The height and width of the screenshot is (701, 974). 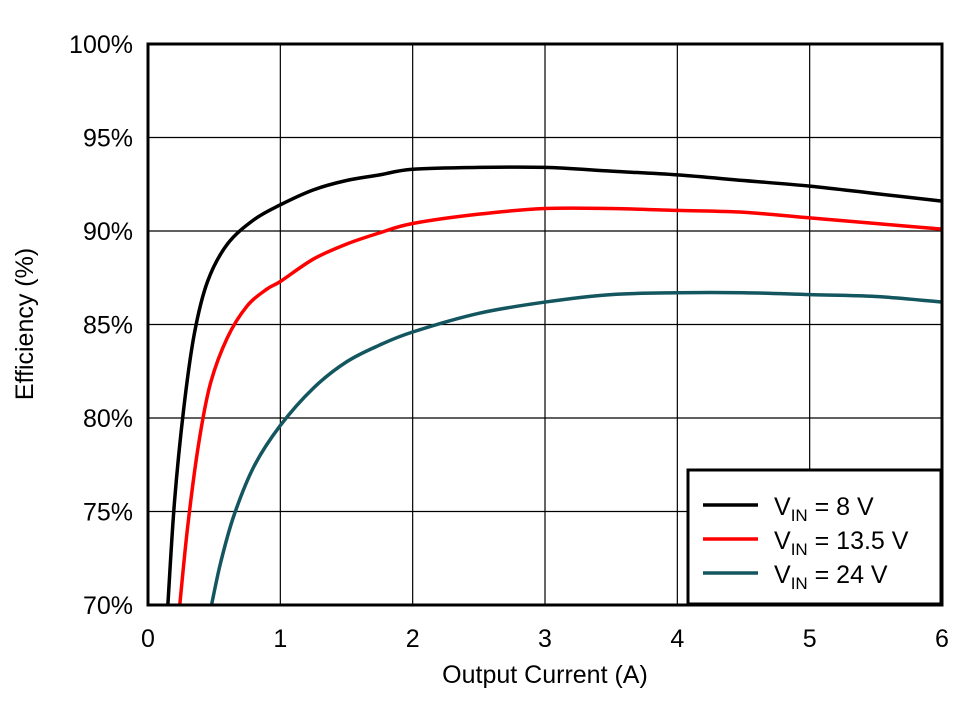 I want to click on legend-entry-label: VIN = 24 V, so click(x=831, y=577).